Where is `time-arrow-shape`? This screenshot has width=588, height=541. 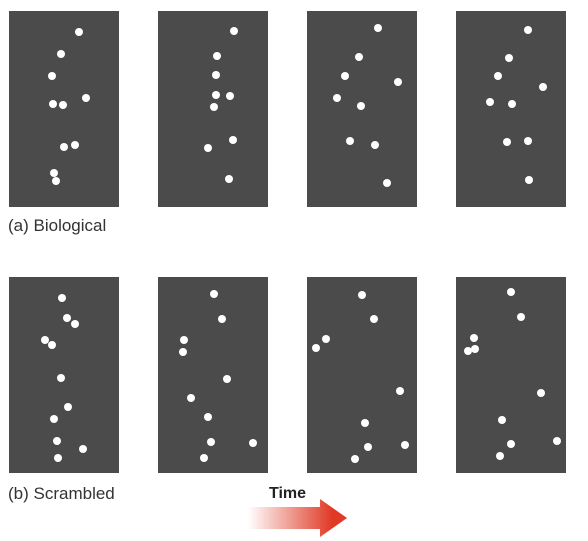 time-arrow-shape is located at coordinates (297, 518).